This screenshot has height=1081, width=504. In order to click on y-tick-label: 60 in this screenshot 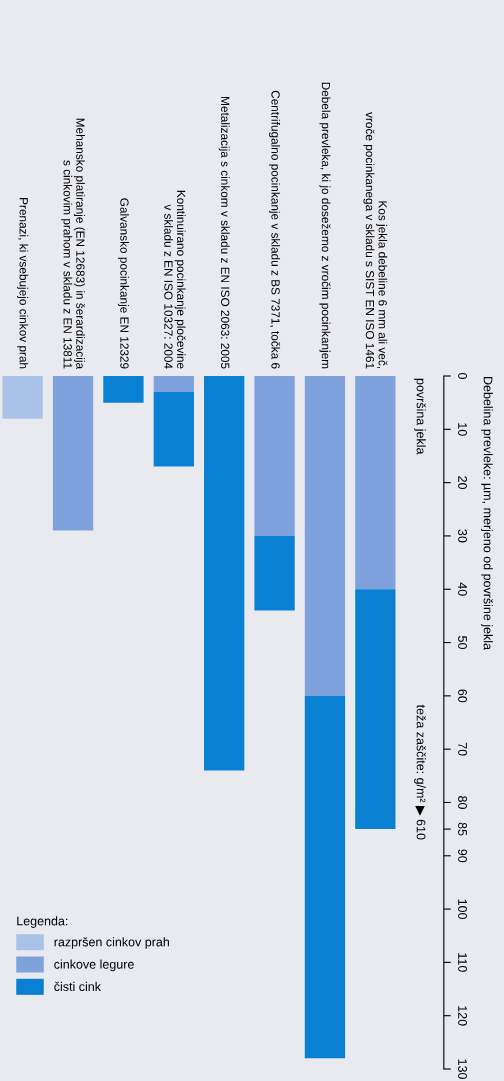, I will do `click(462, 696)`.